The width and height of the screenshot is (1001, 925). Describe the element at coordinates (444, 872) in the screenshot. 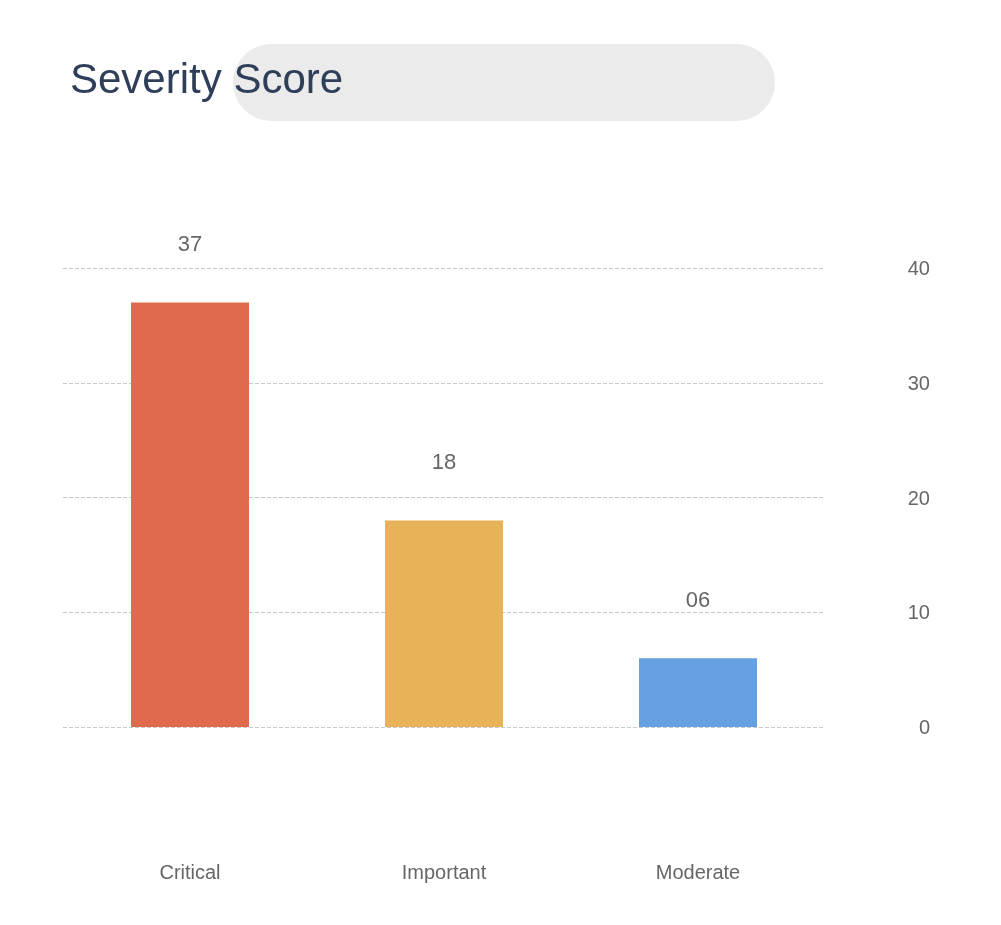

I see `x-tick-label: Important` at that location.